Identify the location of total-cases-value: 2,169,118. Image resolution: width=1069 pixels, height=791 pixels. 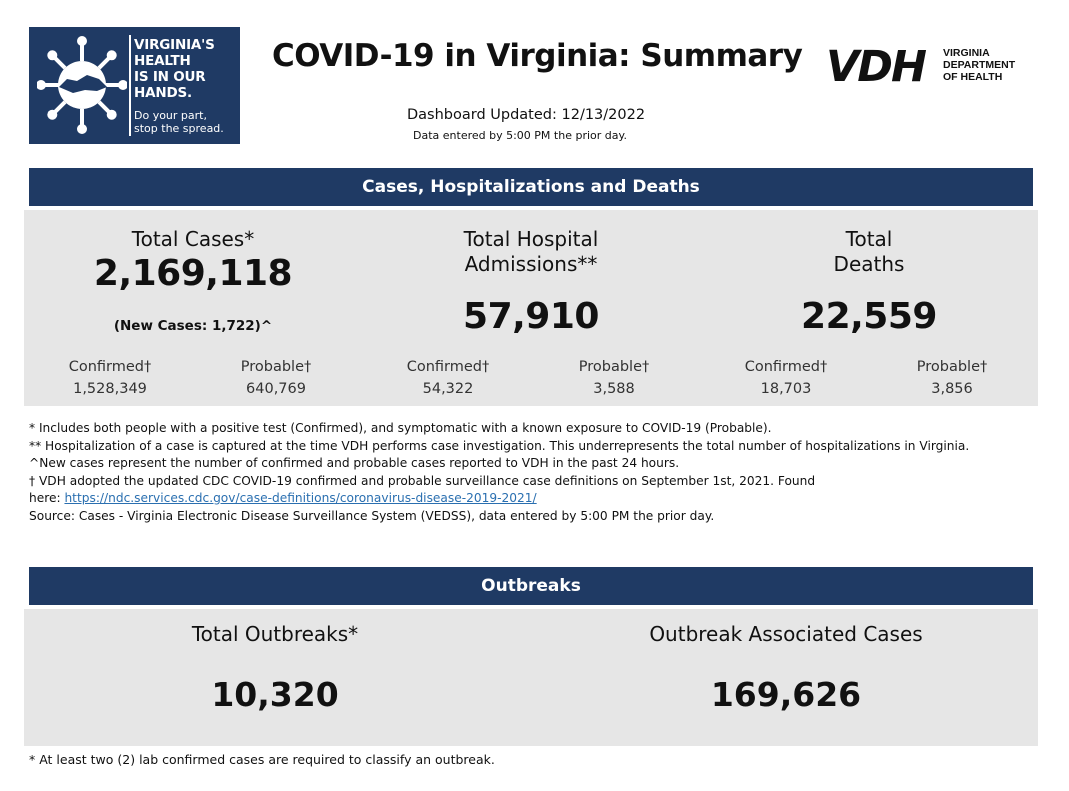
(193, 273).